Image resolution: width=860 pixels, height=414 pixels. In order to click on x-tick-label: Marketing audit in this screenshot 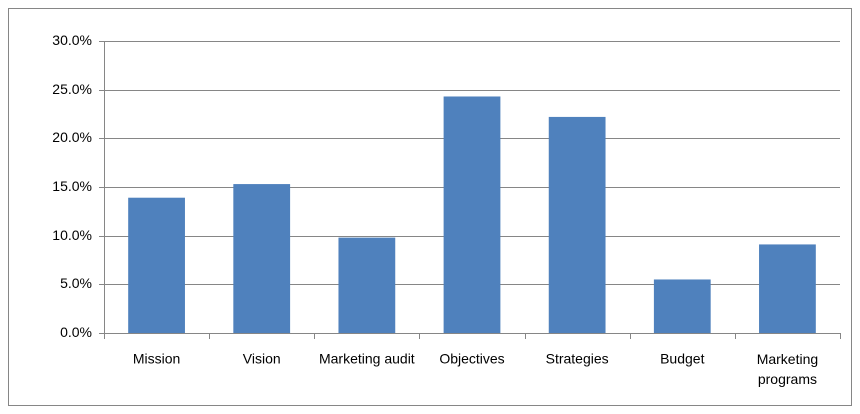, I will do `click(367, 359)`.